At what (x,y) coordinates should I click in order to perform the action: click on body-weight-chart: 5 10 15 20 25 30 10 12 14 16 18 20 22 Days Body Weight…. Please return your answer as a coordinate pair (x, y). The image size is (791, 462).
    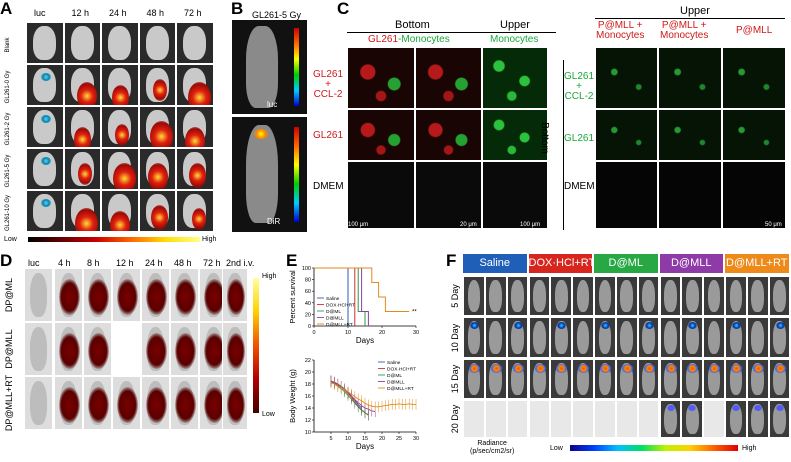
    Looking at the image, I should click on (353, 404).